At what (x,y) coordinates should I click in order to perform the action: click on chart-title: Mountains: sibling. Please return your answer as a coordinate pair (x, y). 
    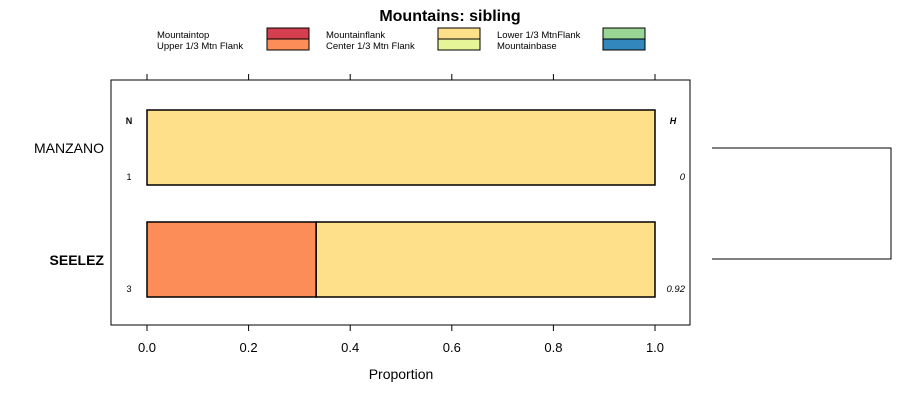
    Looking at the image, I should click on (449, 16).